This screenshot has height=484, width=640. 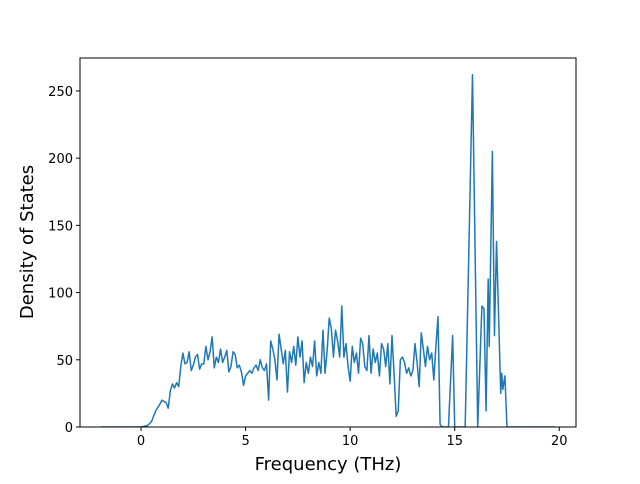 What do you see at coordinates (60, 294) in the screenshot?
I see `y-tick-label: 100` at bounding box center [60, 294].